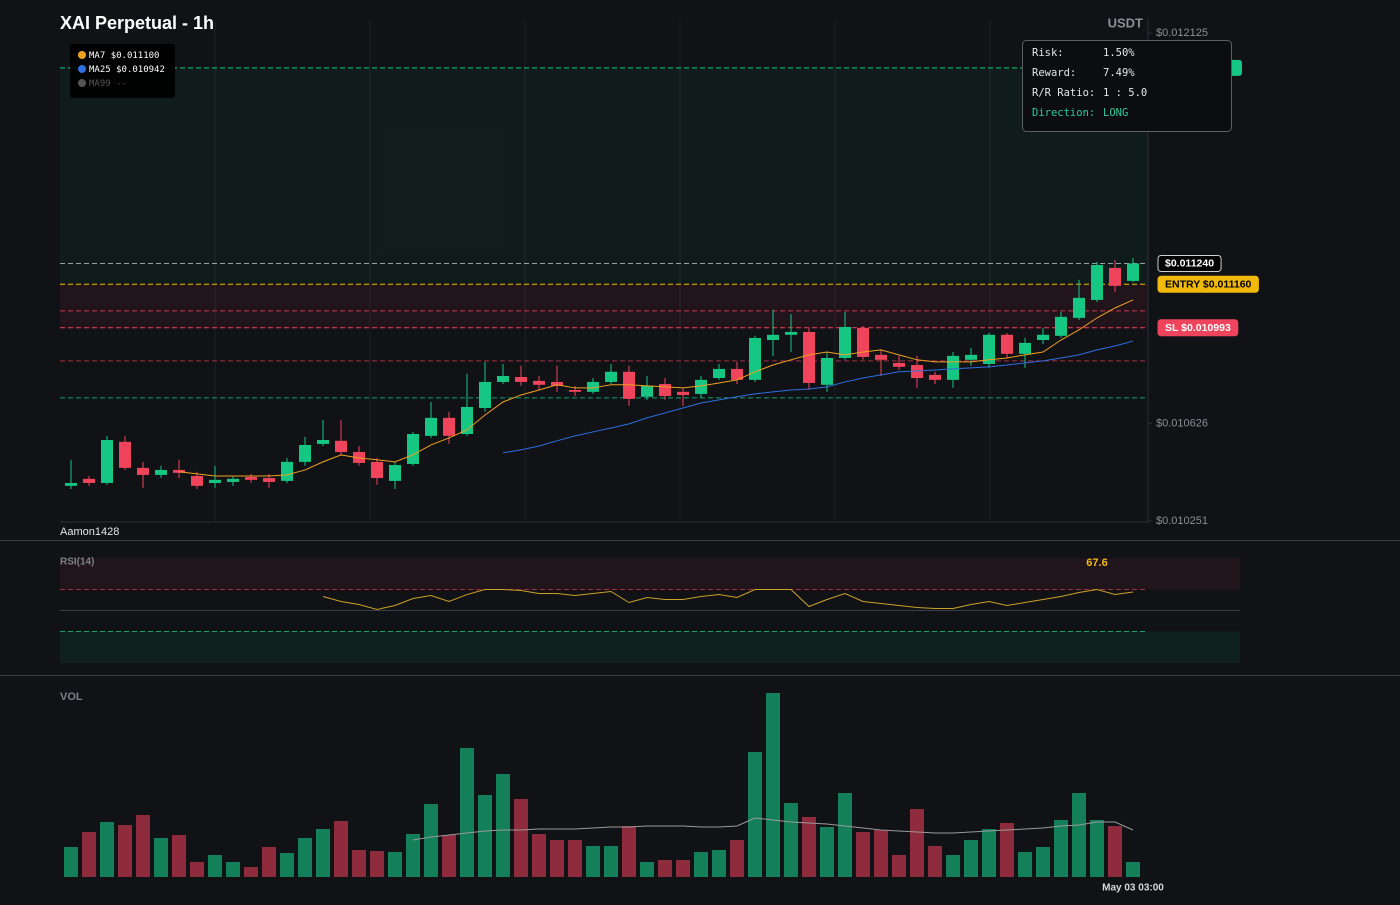 The image size is (1400, 905). I want to click on legend-entry: MA7 $0.011100, so click(124, 56).